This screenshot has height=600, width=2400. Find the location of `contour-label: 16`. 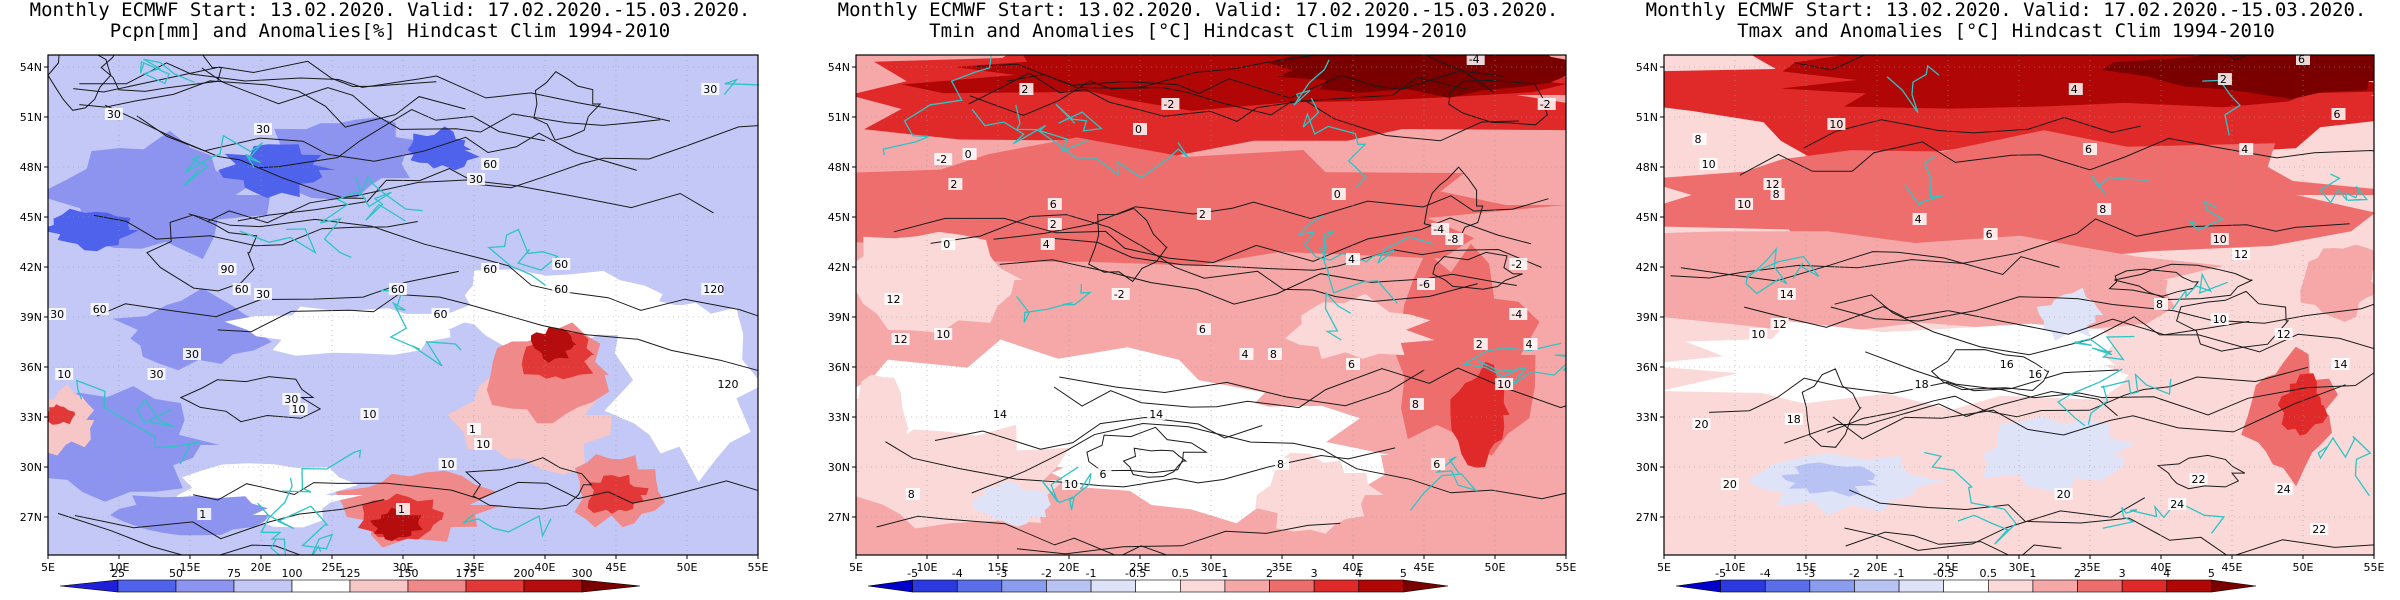

contour-label: 16 is located at coordinates (2006, 364).